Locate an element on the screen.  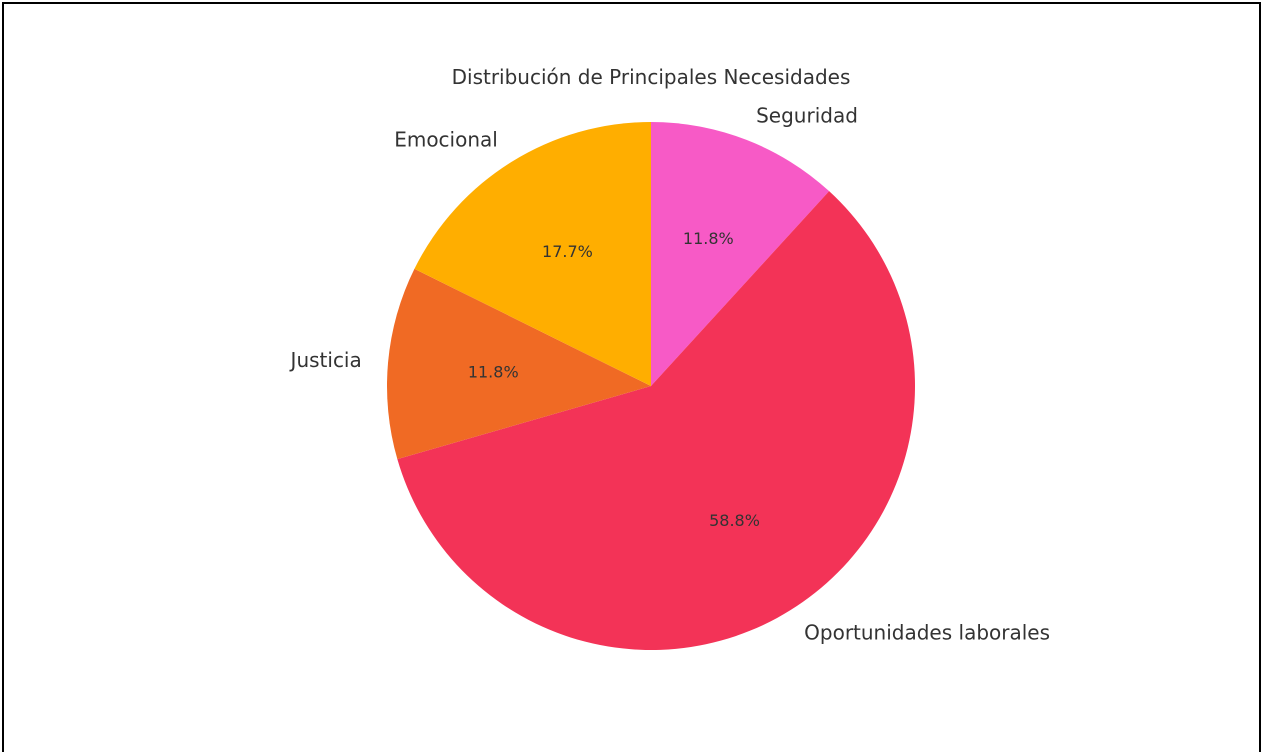
category-label-oportunidades-laborales: Oportunidades laborales is located at coordinates (927, 633).